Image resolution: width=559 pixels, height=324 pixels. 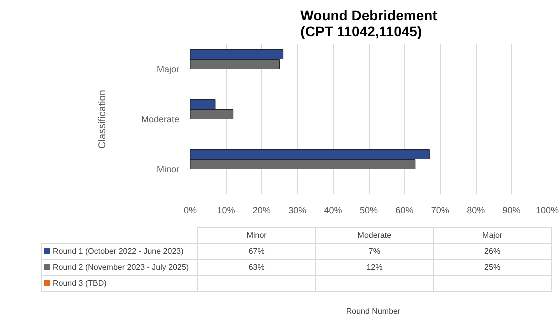 What do you see at coordinates (256, 267) in the screenshot?
I see `text: 63%` at bounding box center [256, 267].